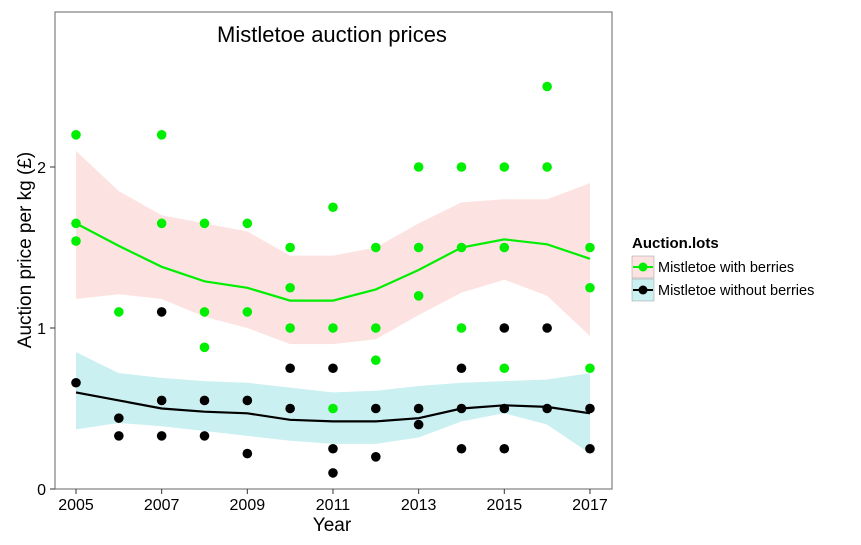 The height and width of the screenshot is (545, 861). Describe the element at coordinates (25, 250) in the screenshot. I see `y-axis-label: Auction price per kg (£)` at that location.